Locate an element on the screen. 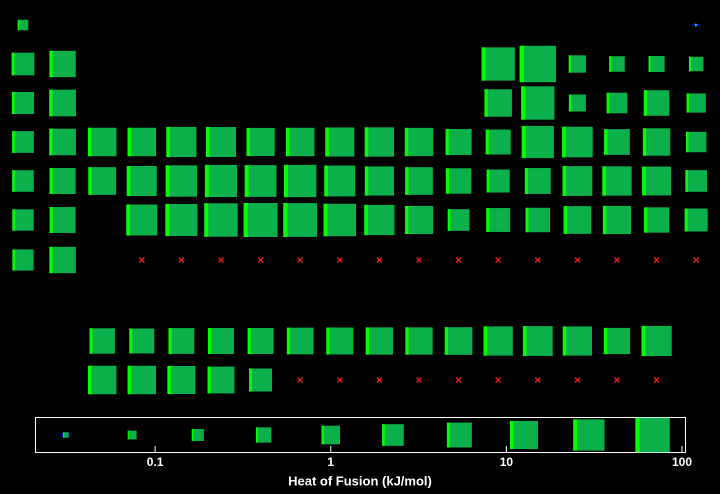 Image resolution: width=720 pixels, height=494 pixels. legend-box is located at coordinates (360, 435).